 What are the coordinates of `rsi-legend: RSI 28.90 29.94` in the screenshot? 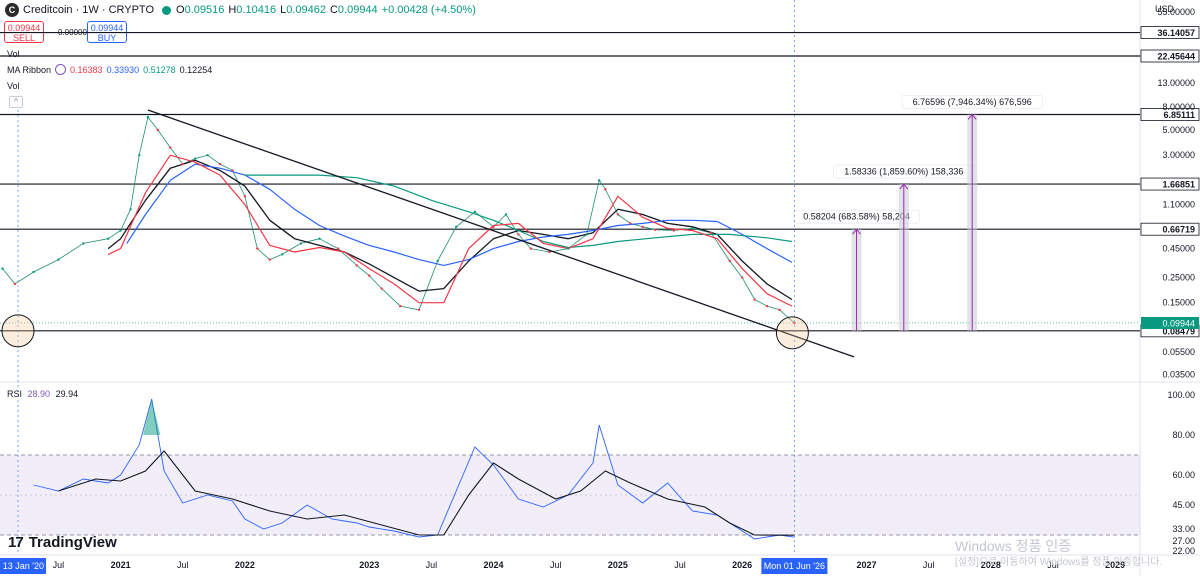 It's located at (42, 394).